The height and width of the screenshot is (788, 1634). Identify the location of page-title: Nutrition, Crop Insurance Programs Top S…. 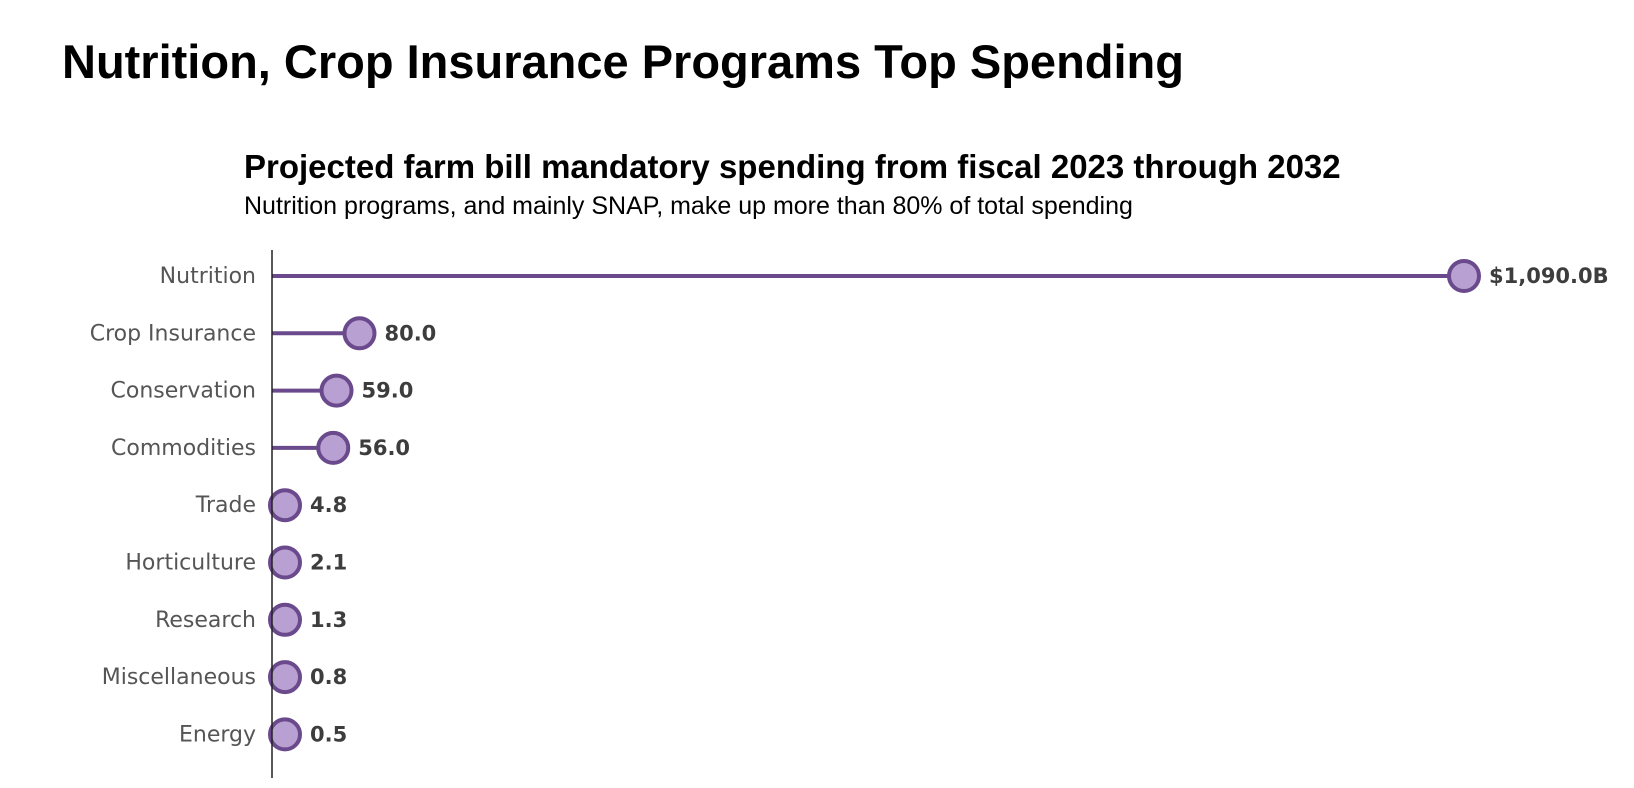
(623, 61).